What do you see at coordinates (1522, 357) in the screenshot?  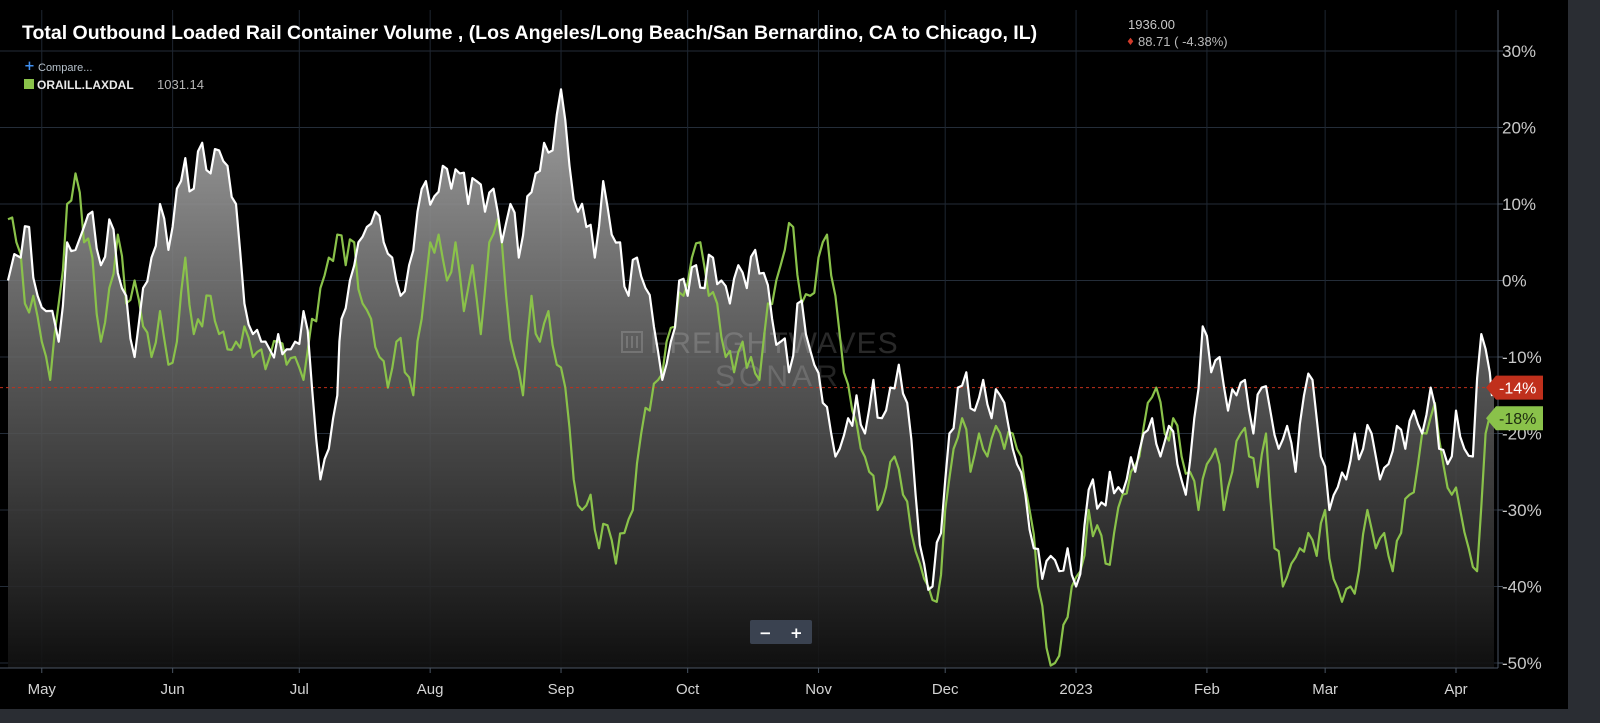 I see `y-tick-label: -10%` at bounding box center [1522, 357].